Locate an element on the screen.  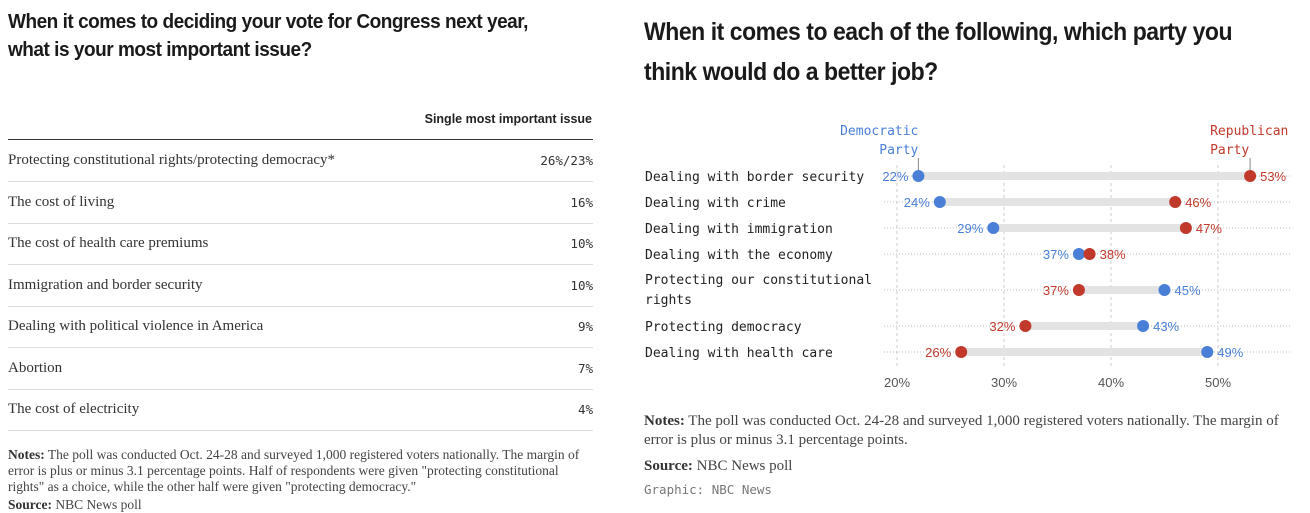
category-label: Dealing with health care is located at coordinates (739, 353).